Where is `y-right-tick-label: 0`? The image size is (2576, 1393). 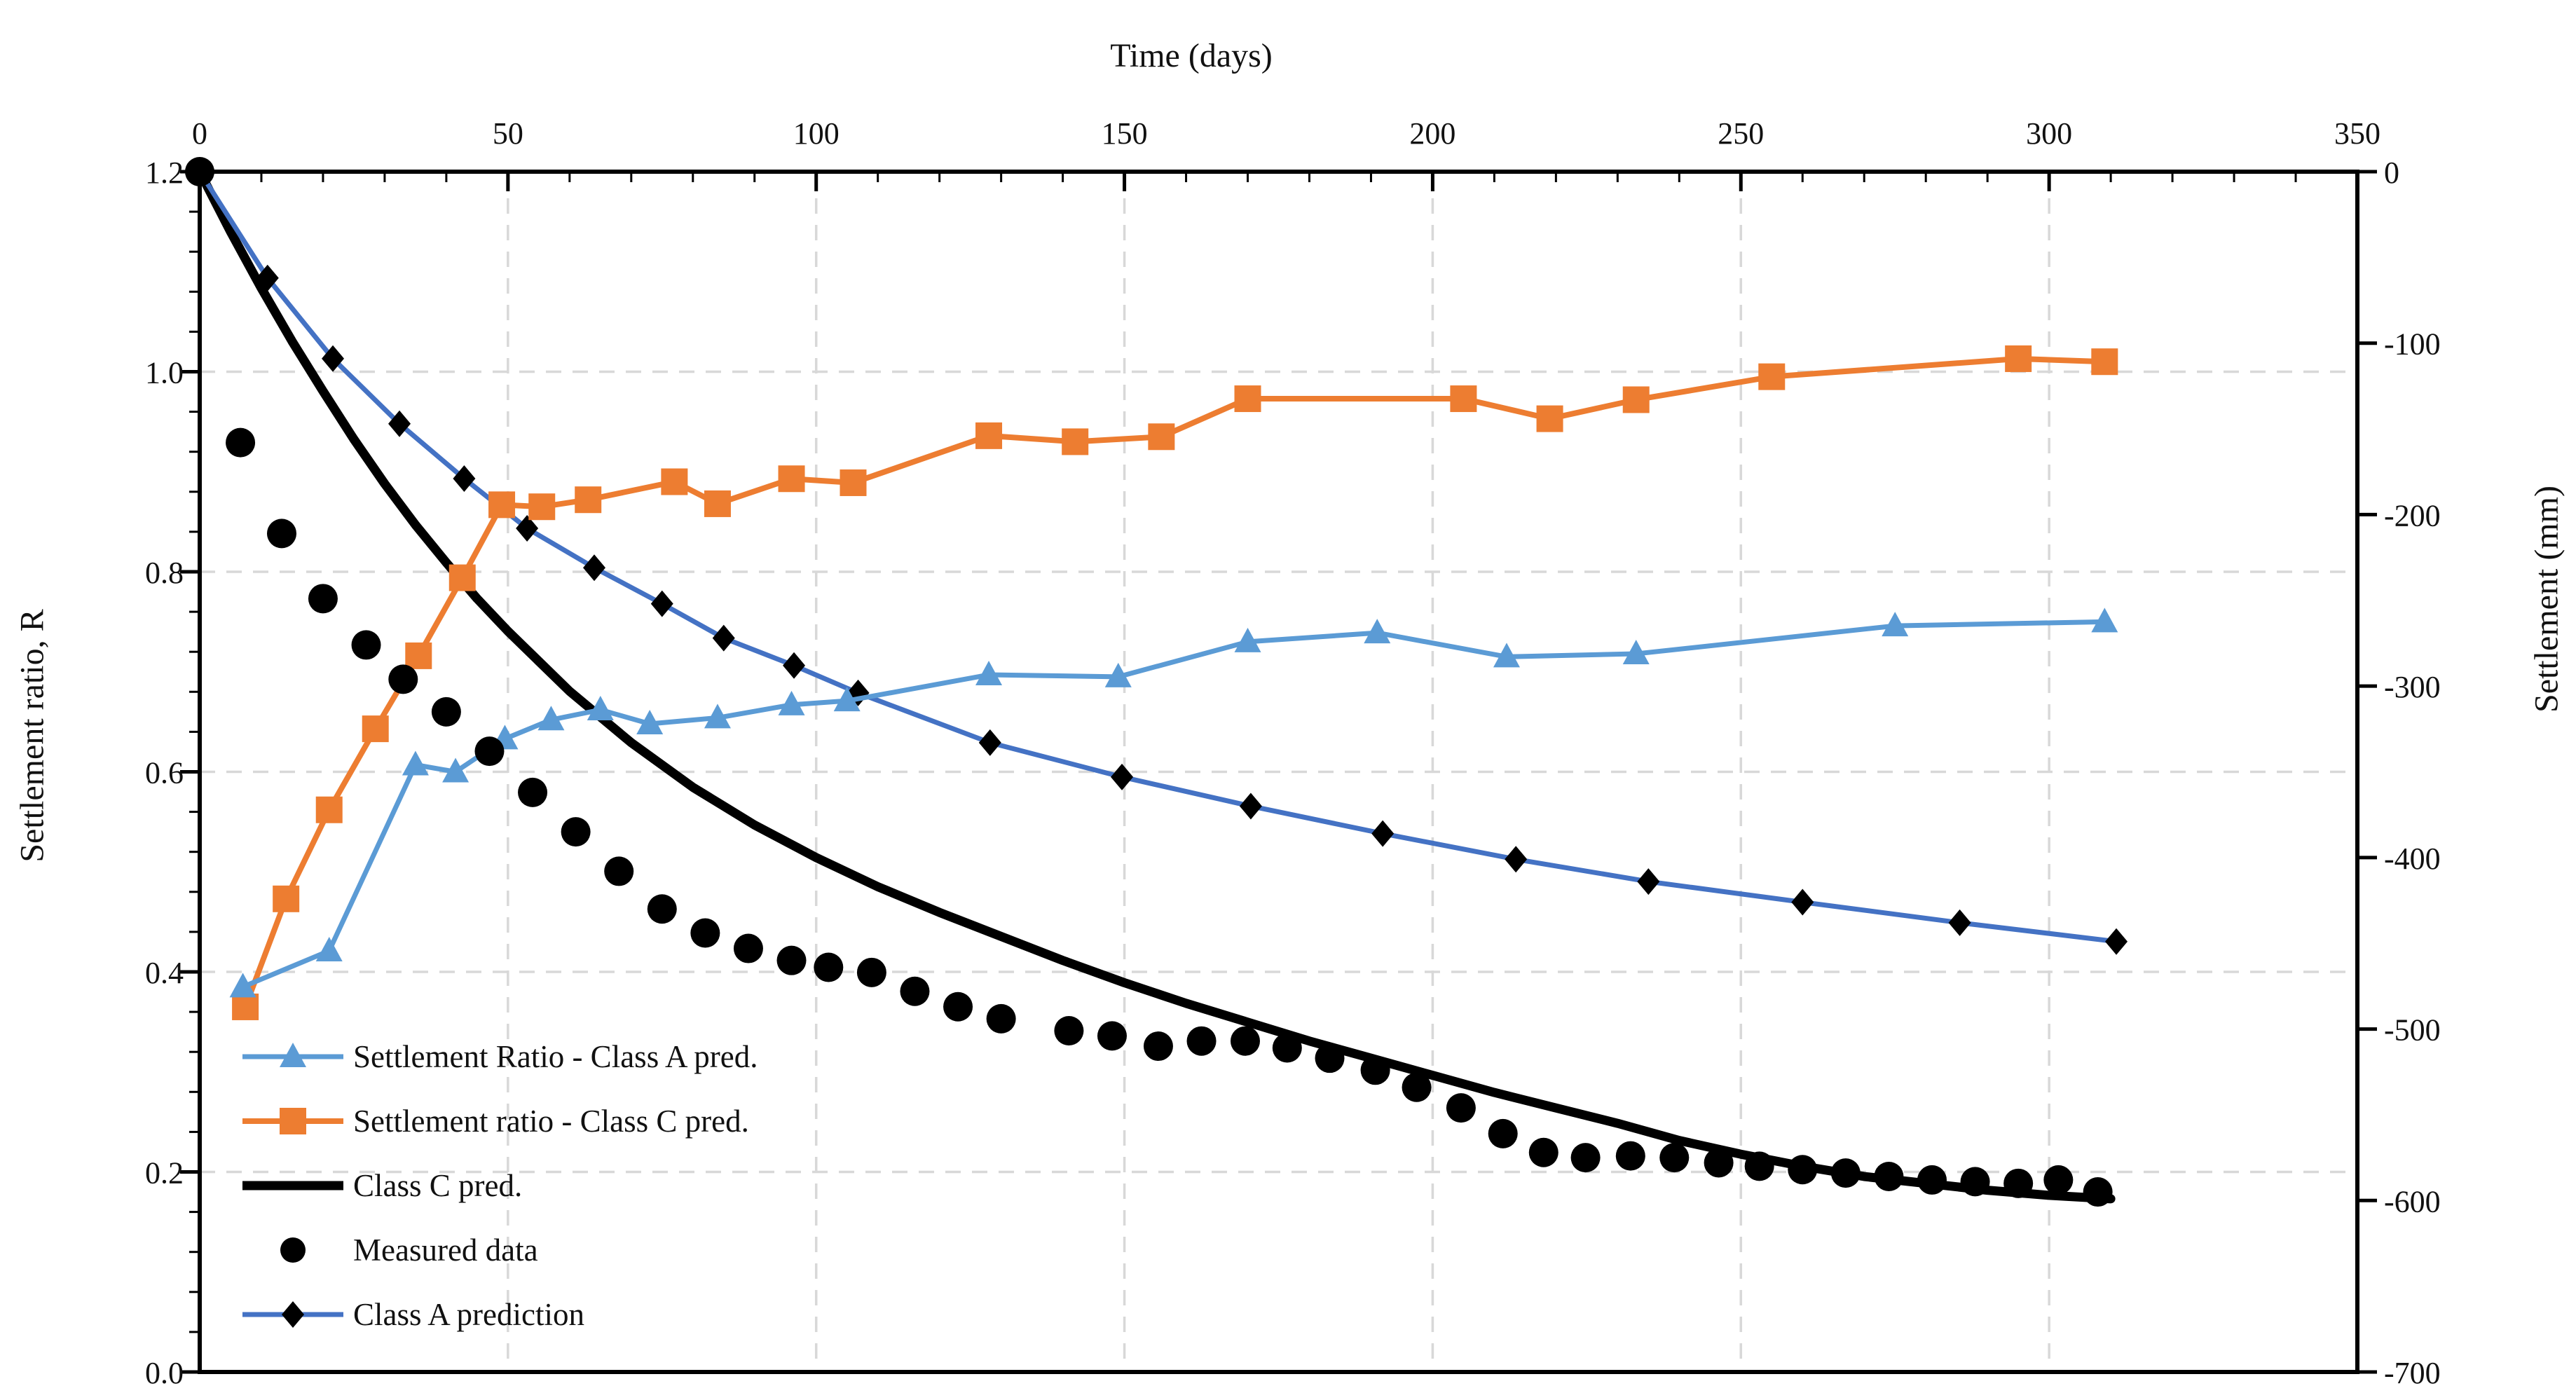
y-right-tick-label: 0 is located at coordinates (2391, 173).